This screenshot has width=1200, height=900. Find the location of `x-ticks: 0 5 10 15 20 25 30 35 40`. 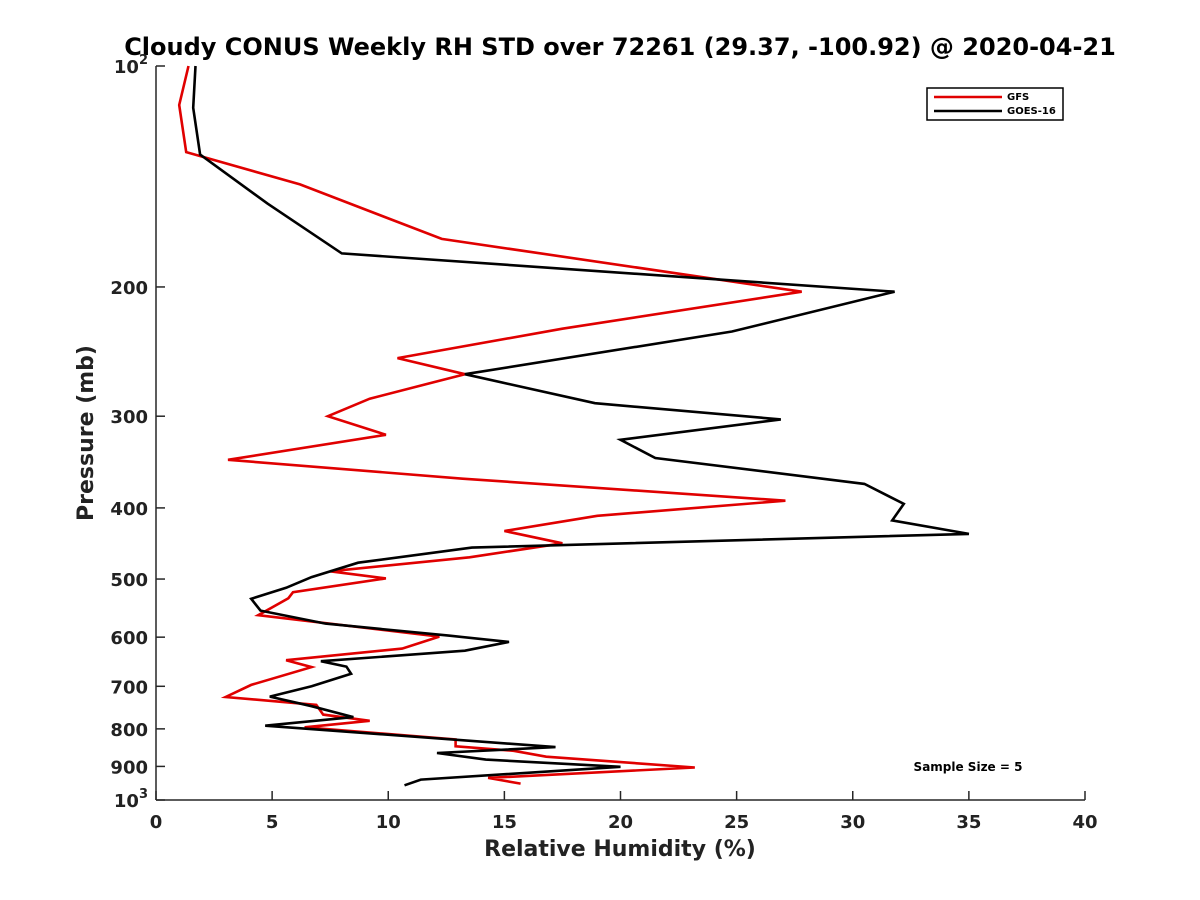

x-ticks: 0 5 10 15 20 25 30 35 40 is located at coordinates (624, 812).